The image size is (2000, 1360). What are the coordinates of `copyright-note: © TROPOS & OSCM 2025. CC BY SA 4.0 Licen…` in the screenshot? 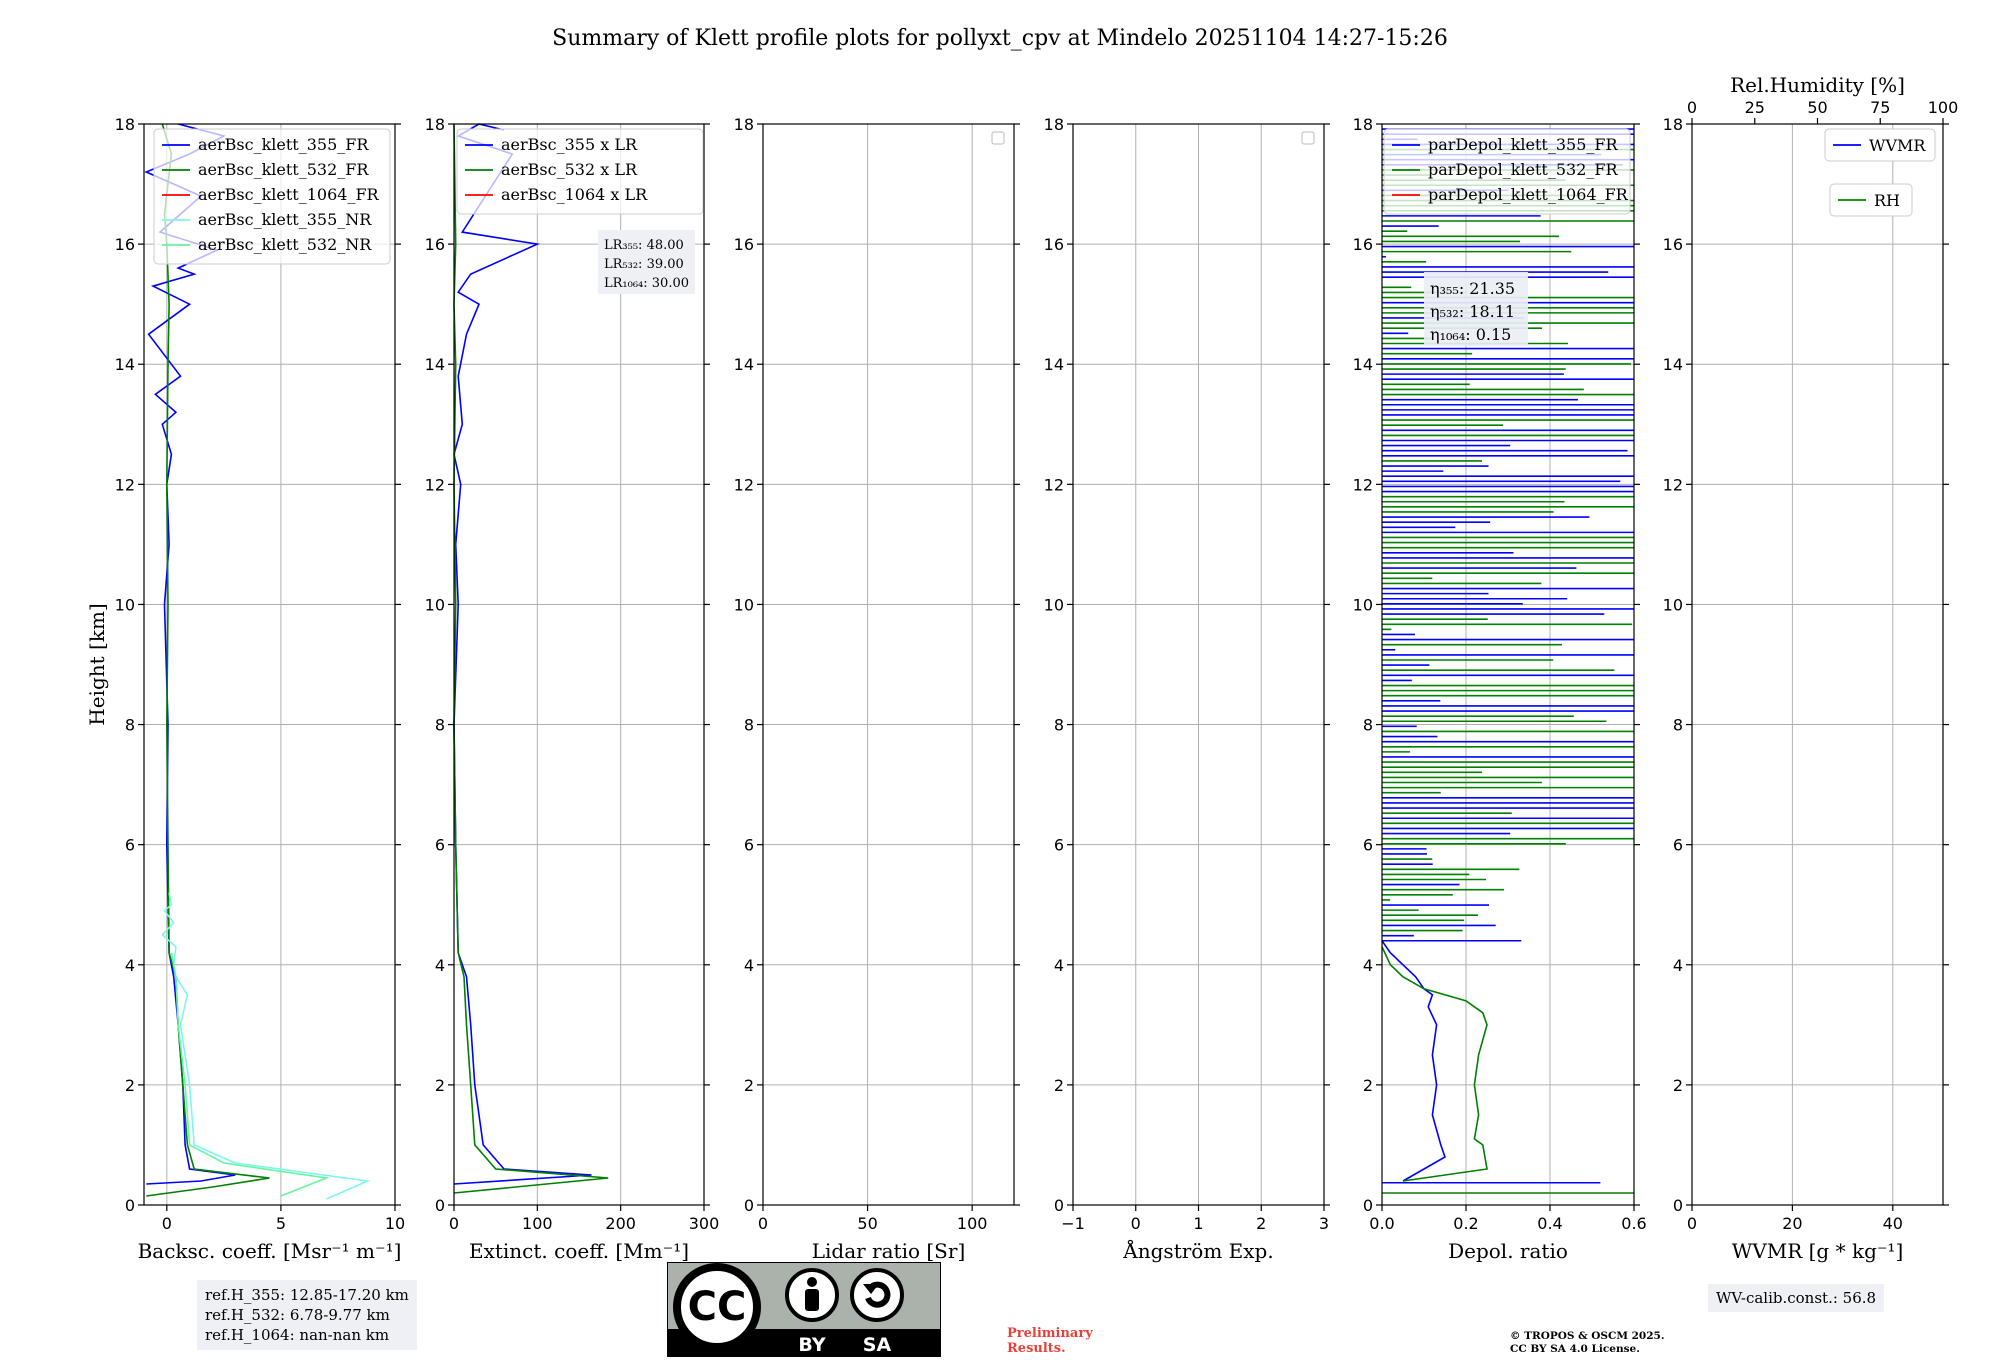 It's located at (1587, 1343).